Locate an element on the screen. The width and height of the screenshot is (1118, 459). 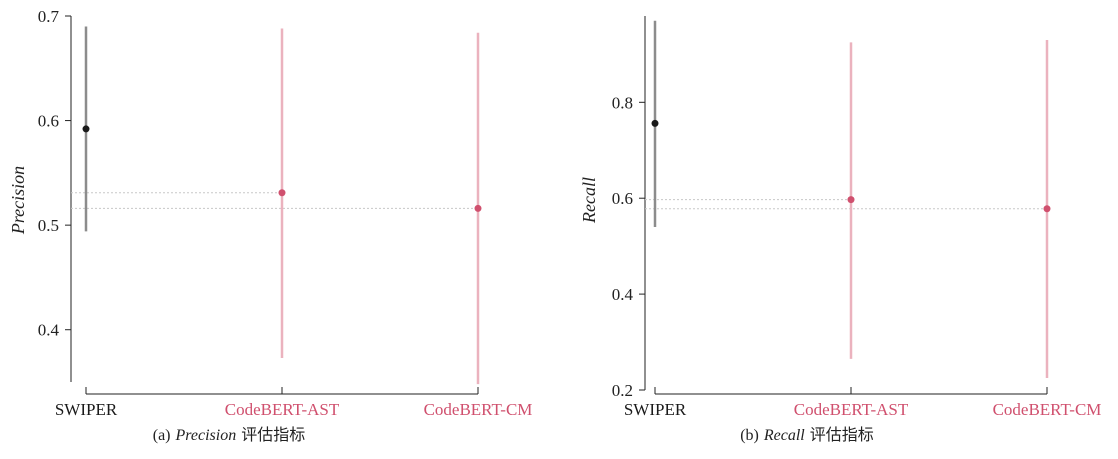
subtitle: (b) Recall 评估指标 is located at coordinates (807, 434).